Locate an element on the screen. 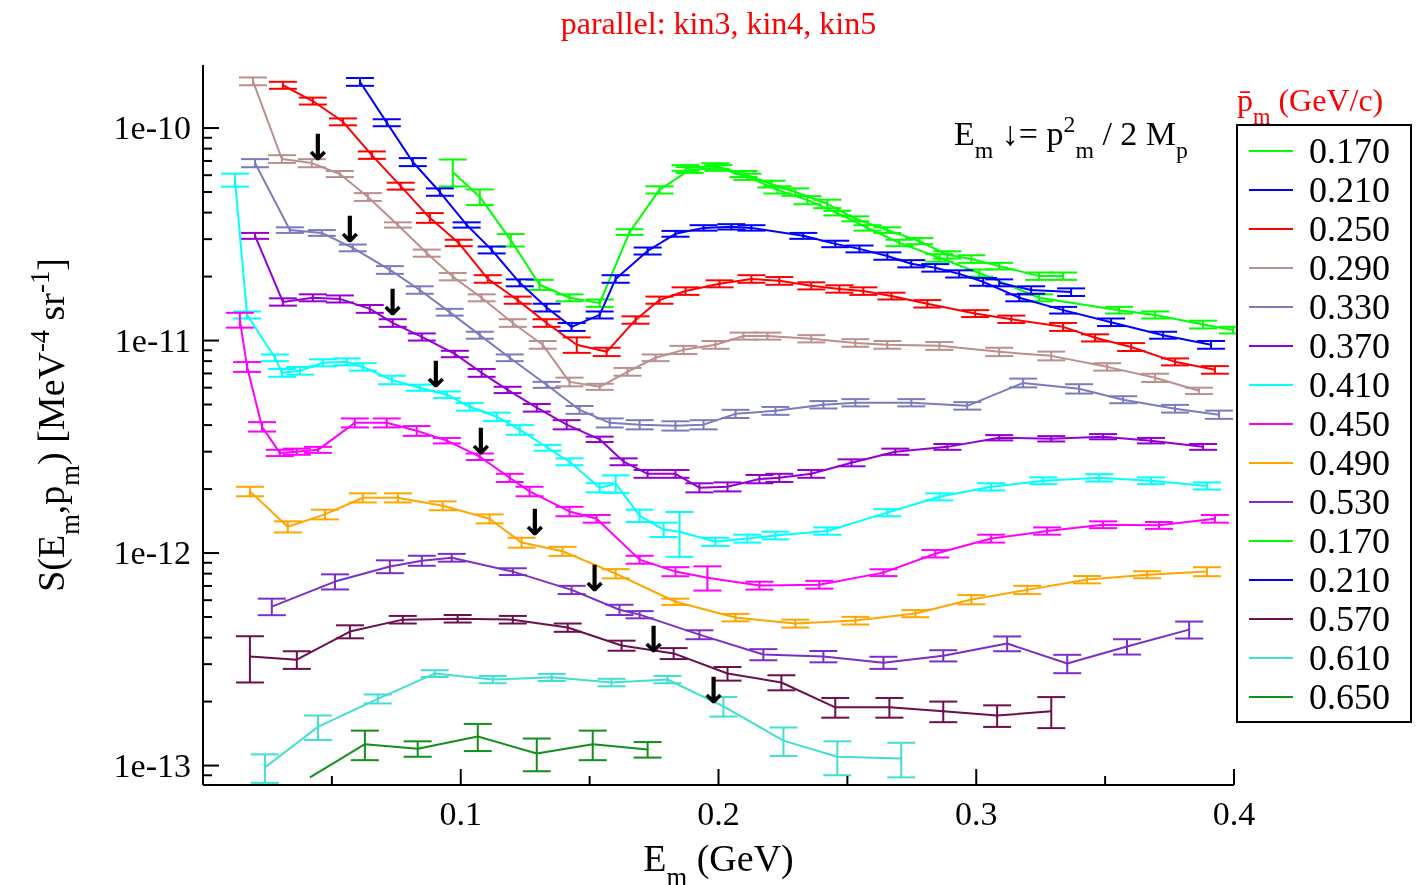 This screenshot has height=885, width=1425. chart-title: parallel: kin3, kin4, kin5 is located at coordinates (718, 23).